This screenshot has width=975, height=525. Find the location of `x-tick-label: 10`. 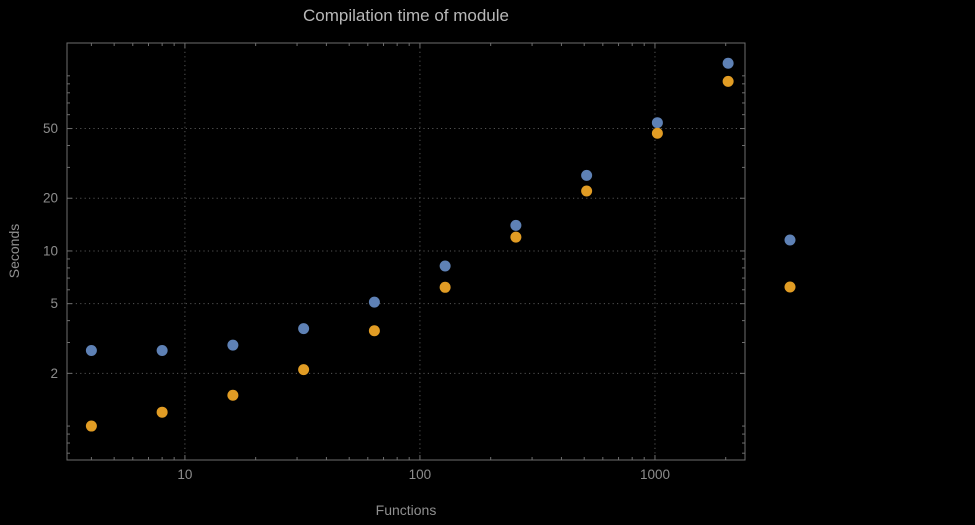

x-tick-label: 10 is located at coordinates (184, 474).